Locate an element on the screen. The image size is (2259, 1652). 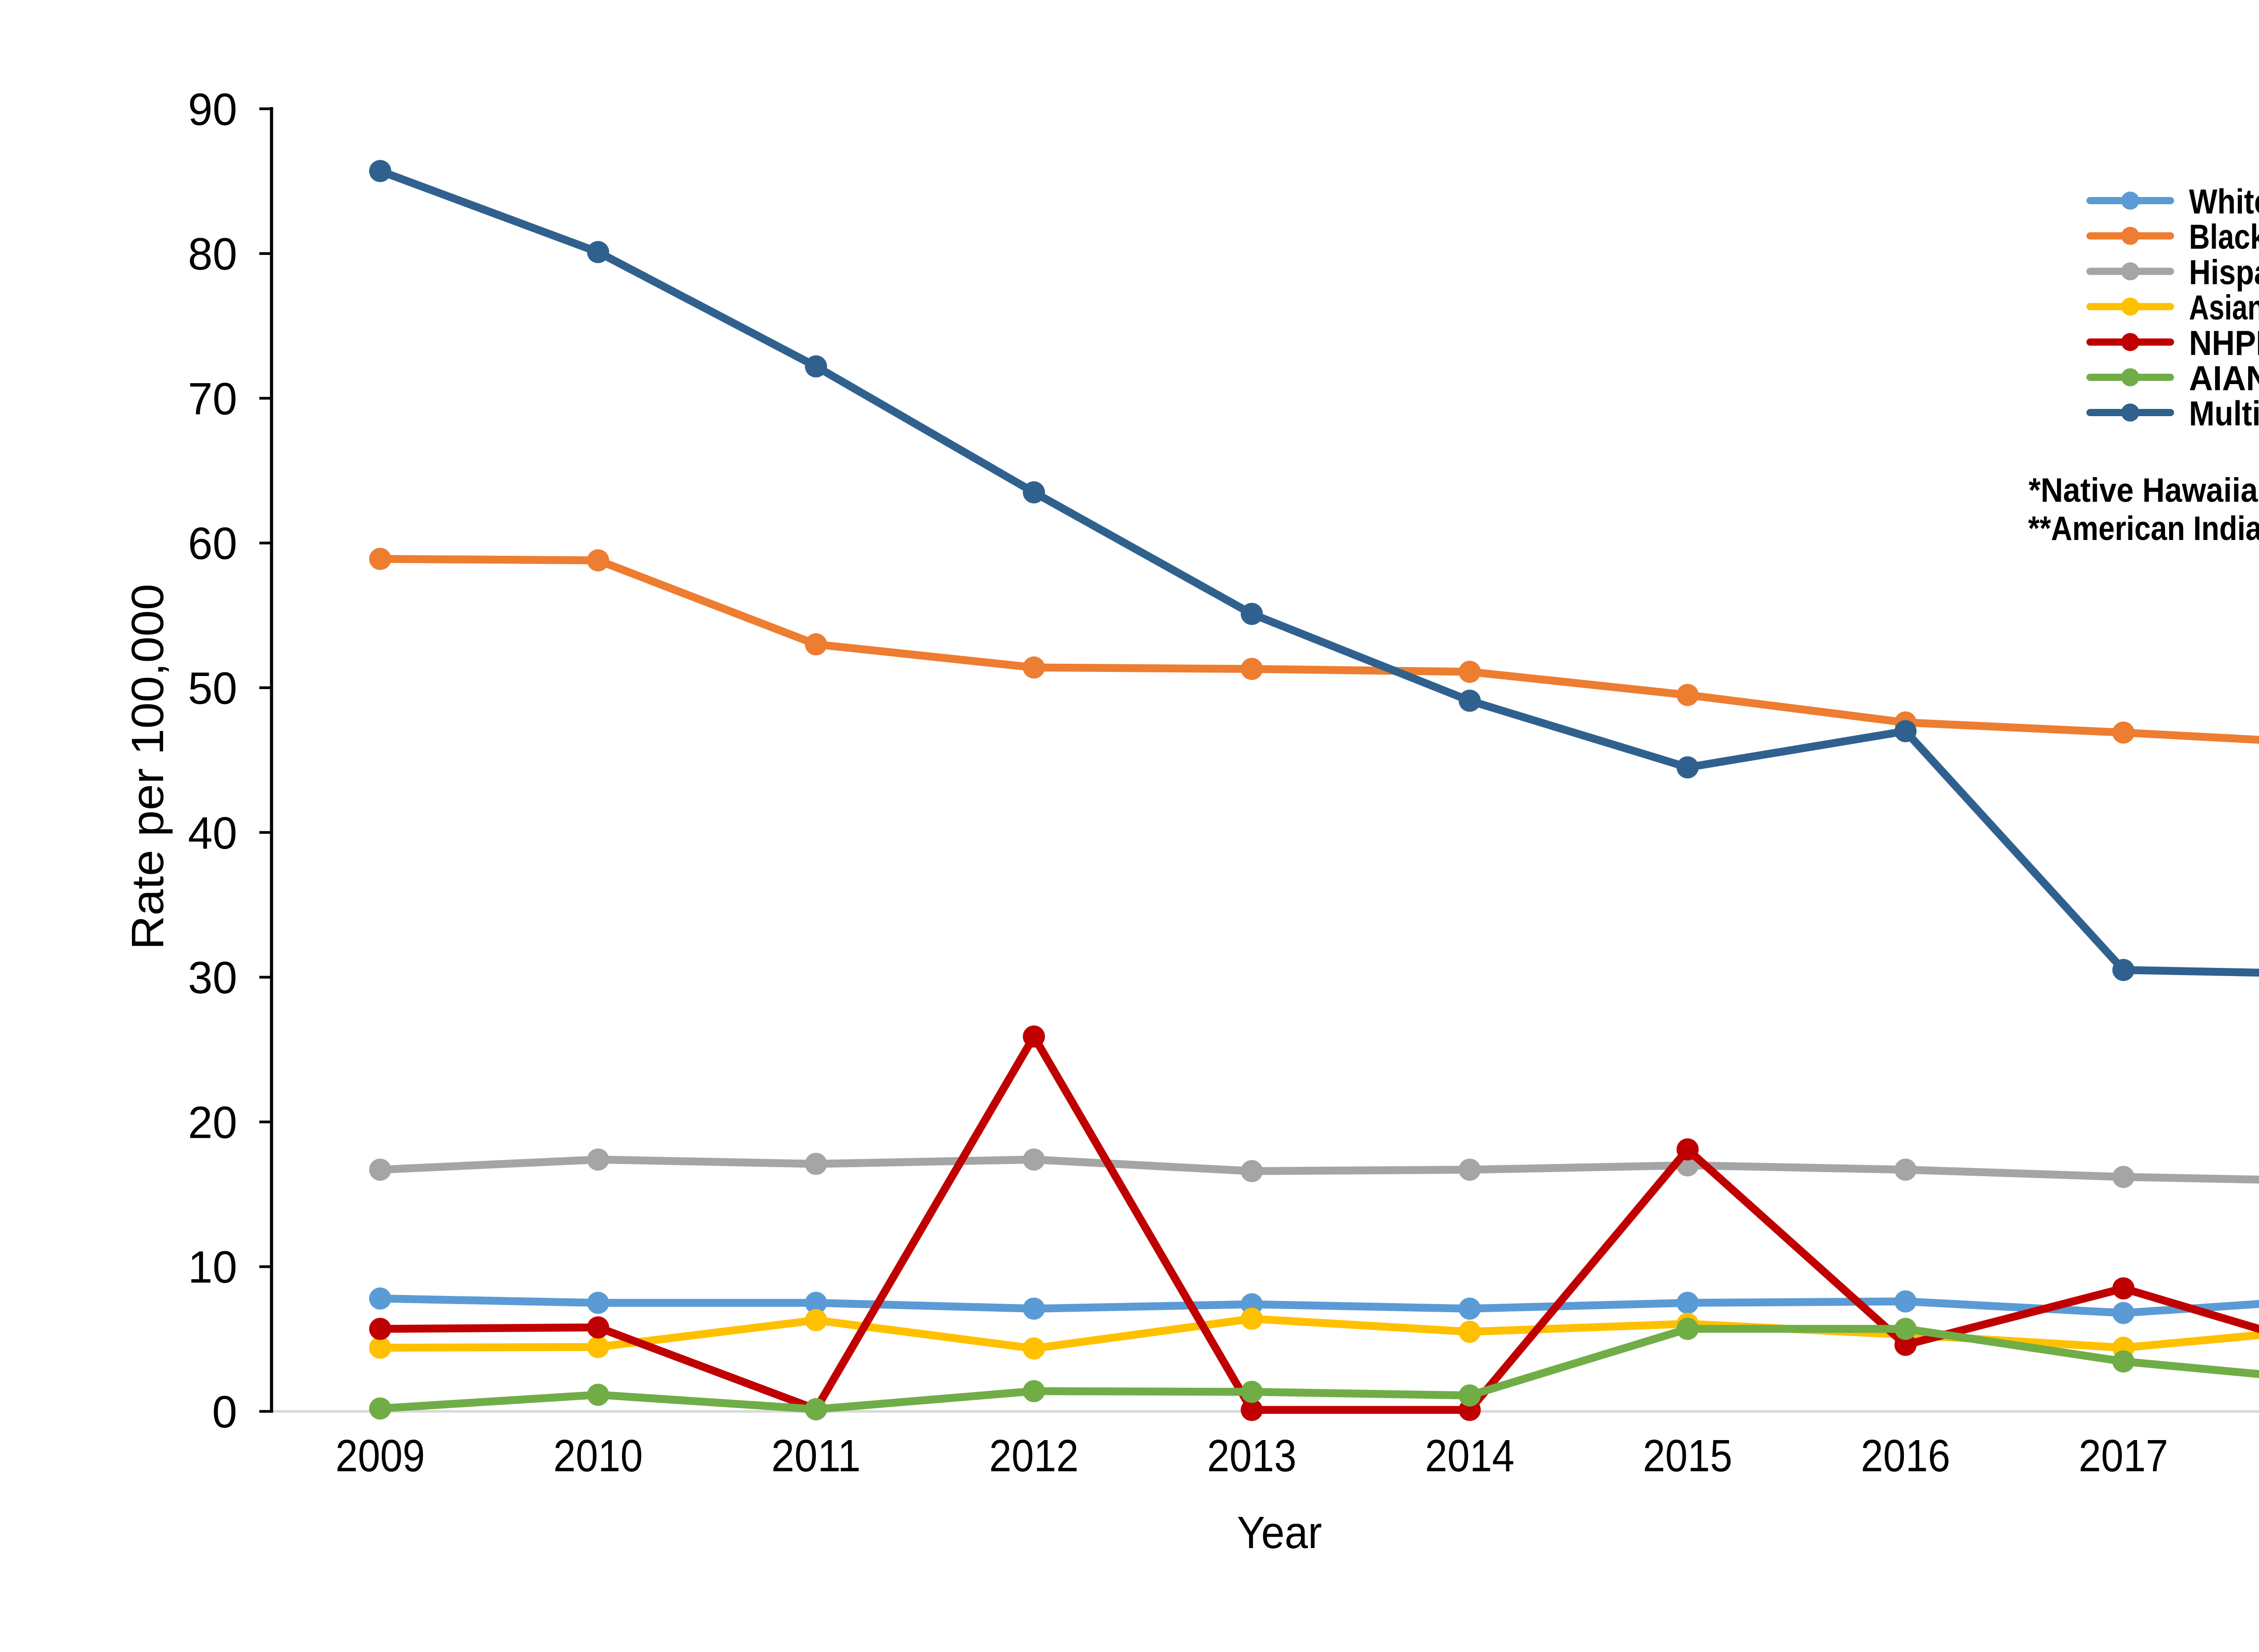
svg-text: 90 is located at coordinates (212, 109).